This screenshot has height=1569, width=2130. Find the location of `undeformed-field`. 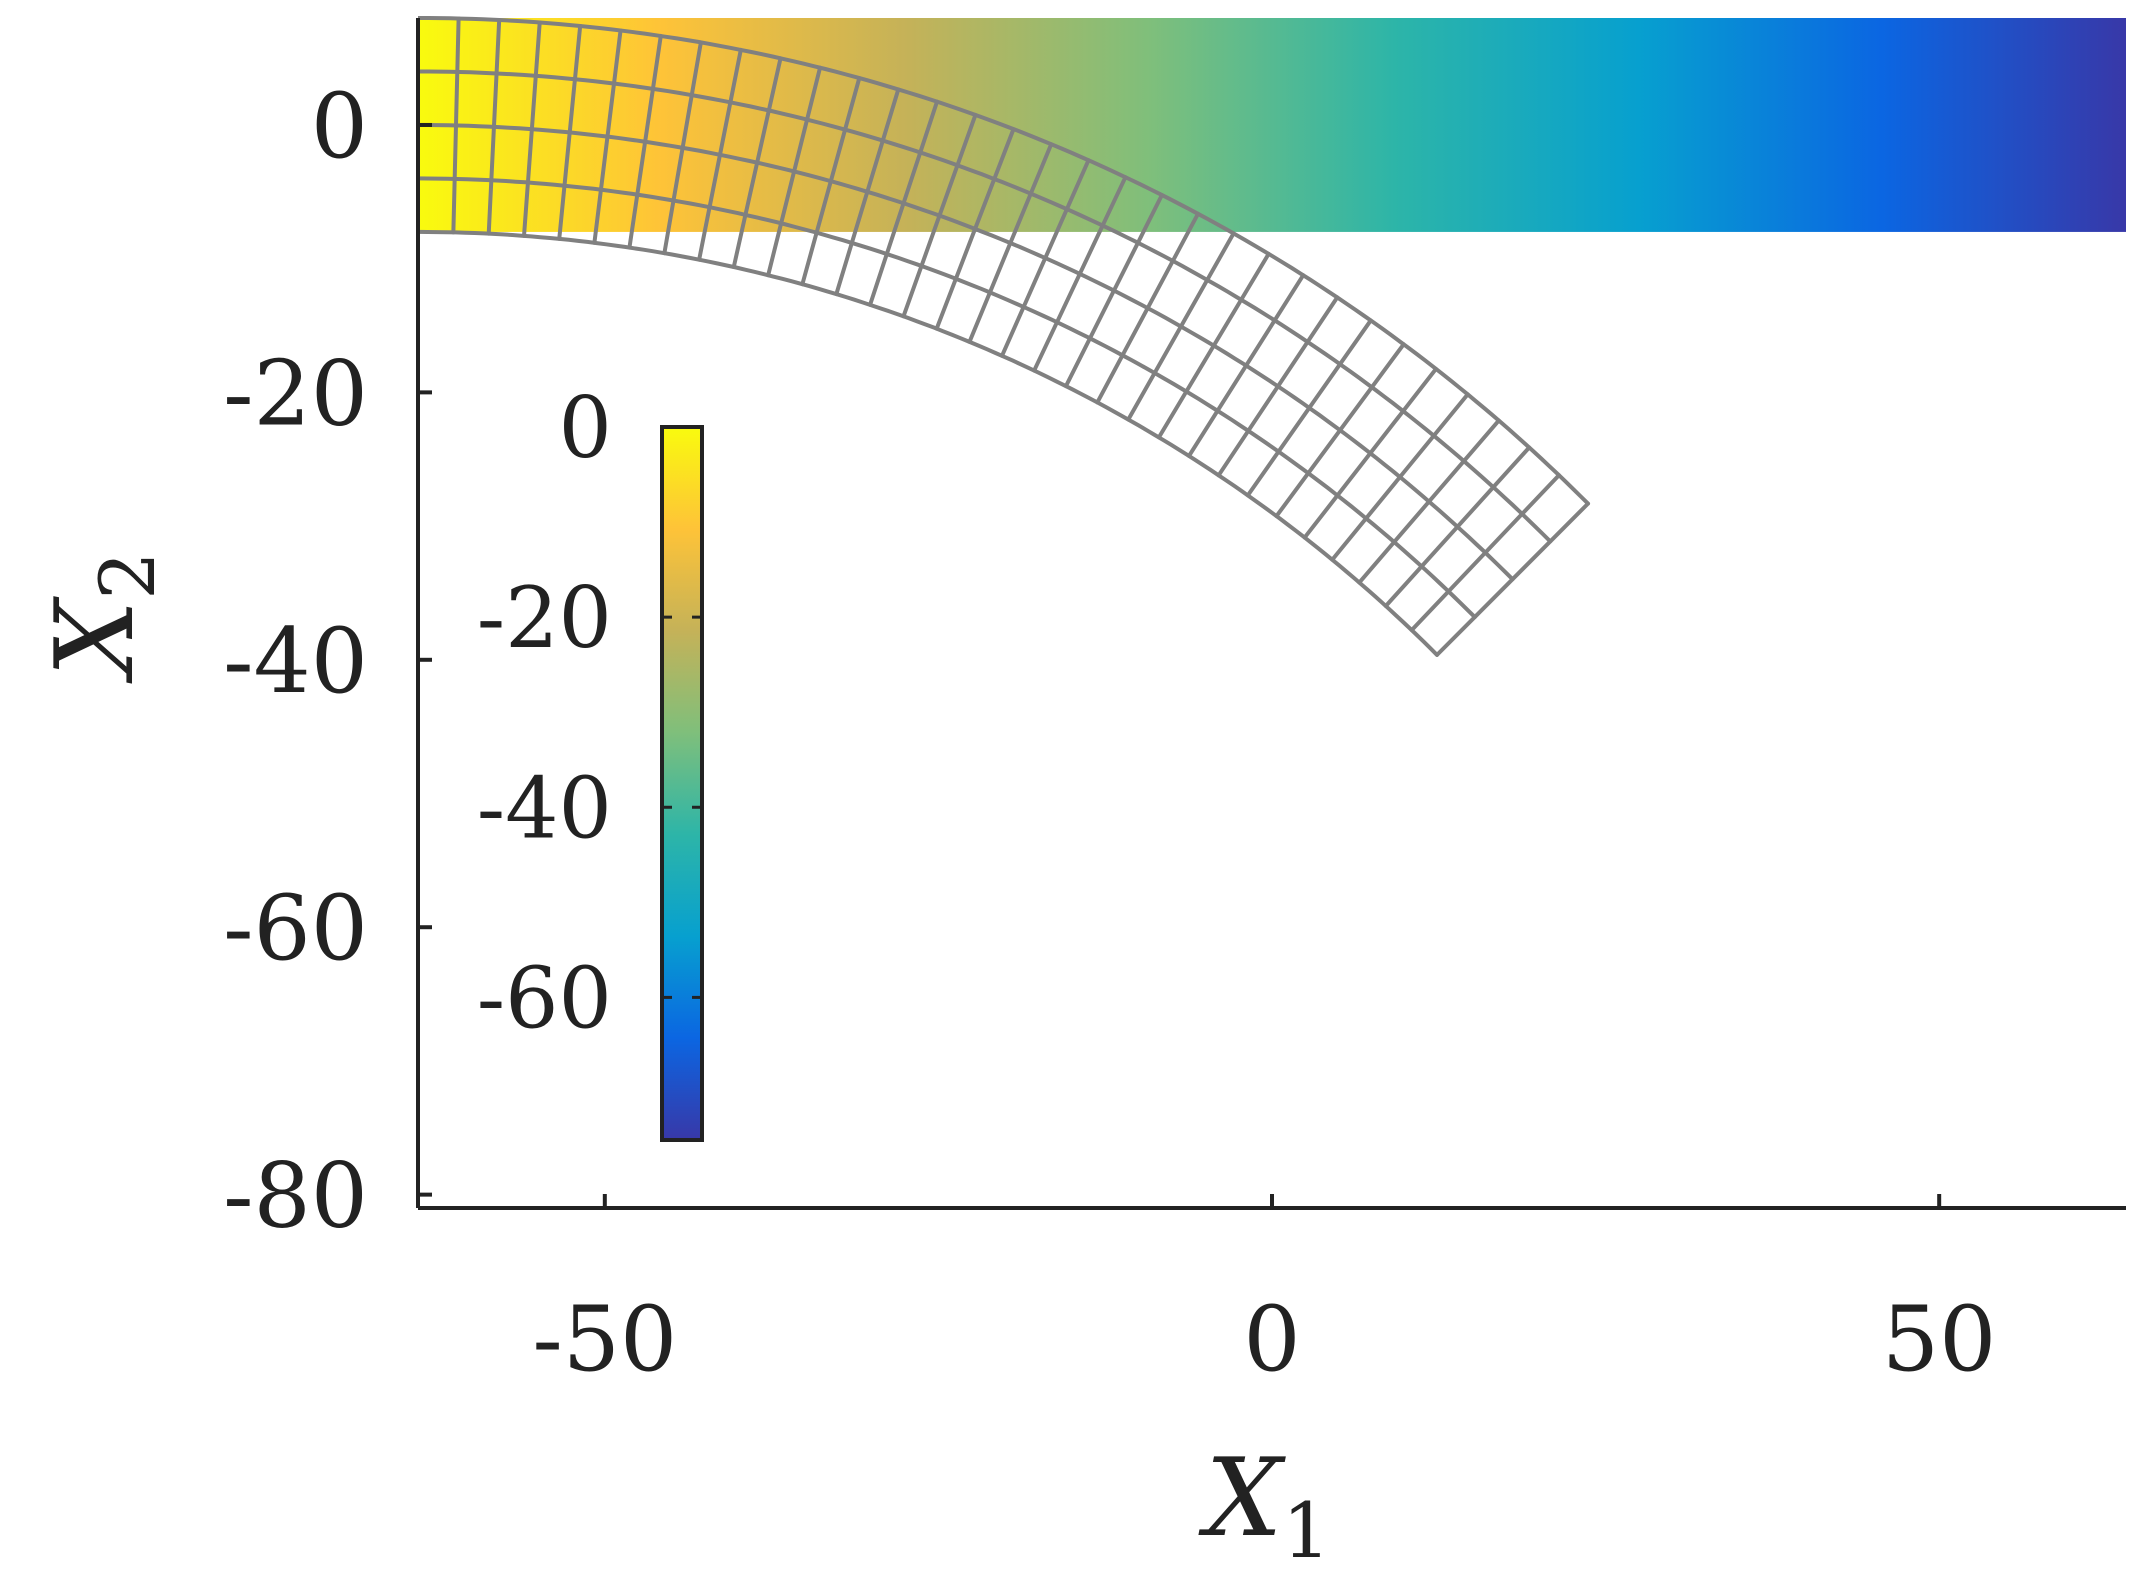

undeformed-field is located at coordinates (1272, 125).